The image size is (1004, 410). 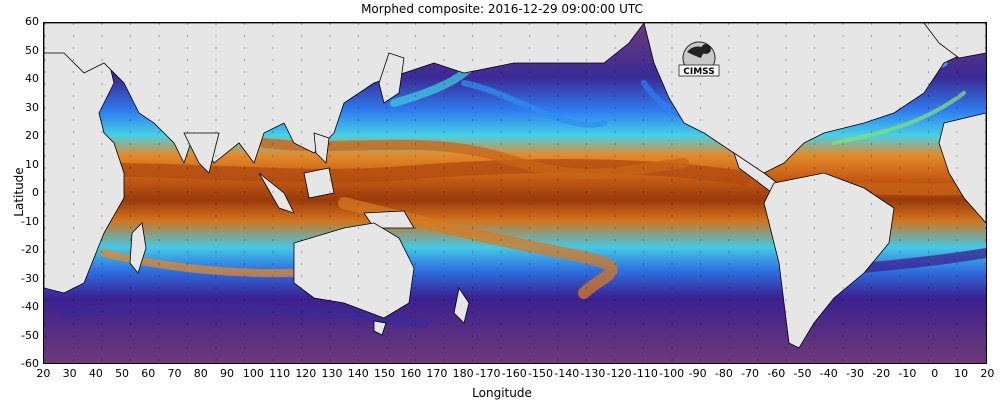 I want to click on y-tick-label: -20, so click(x=30, y=249).